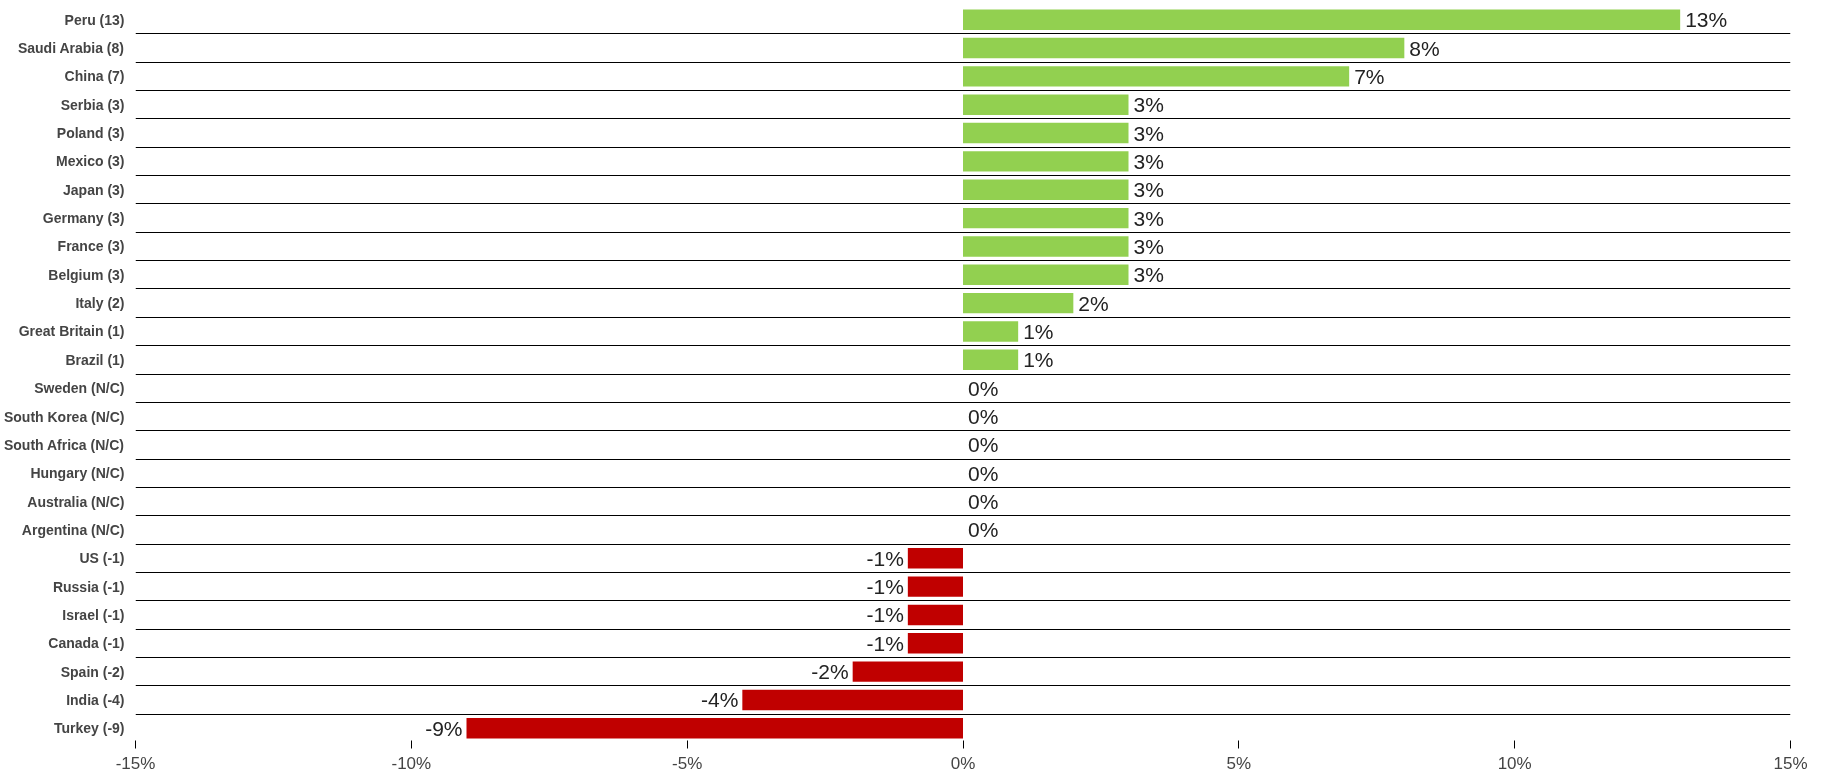 The image size is (1837, 782). I want to click on y-tick-label: Peru (13), so click(94, 19).